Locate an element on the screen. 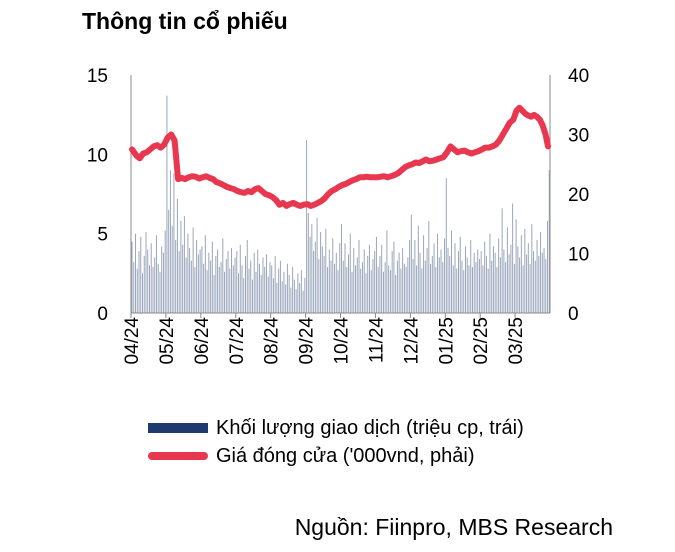 The image size is (675, 552). y-left-tick-label: 5 is located at coordinates (102, 235).